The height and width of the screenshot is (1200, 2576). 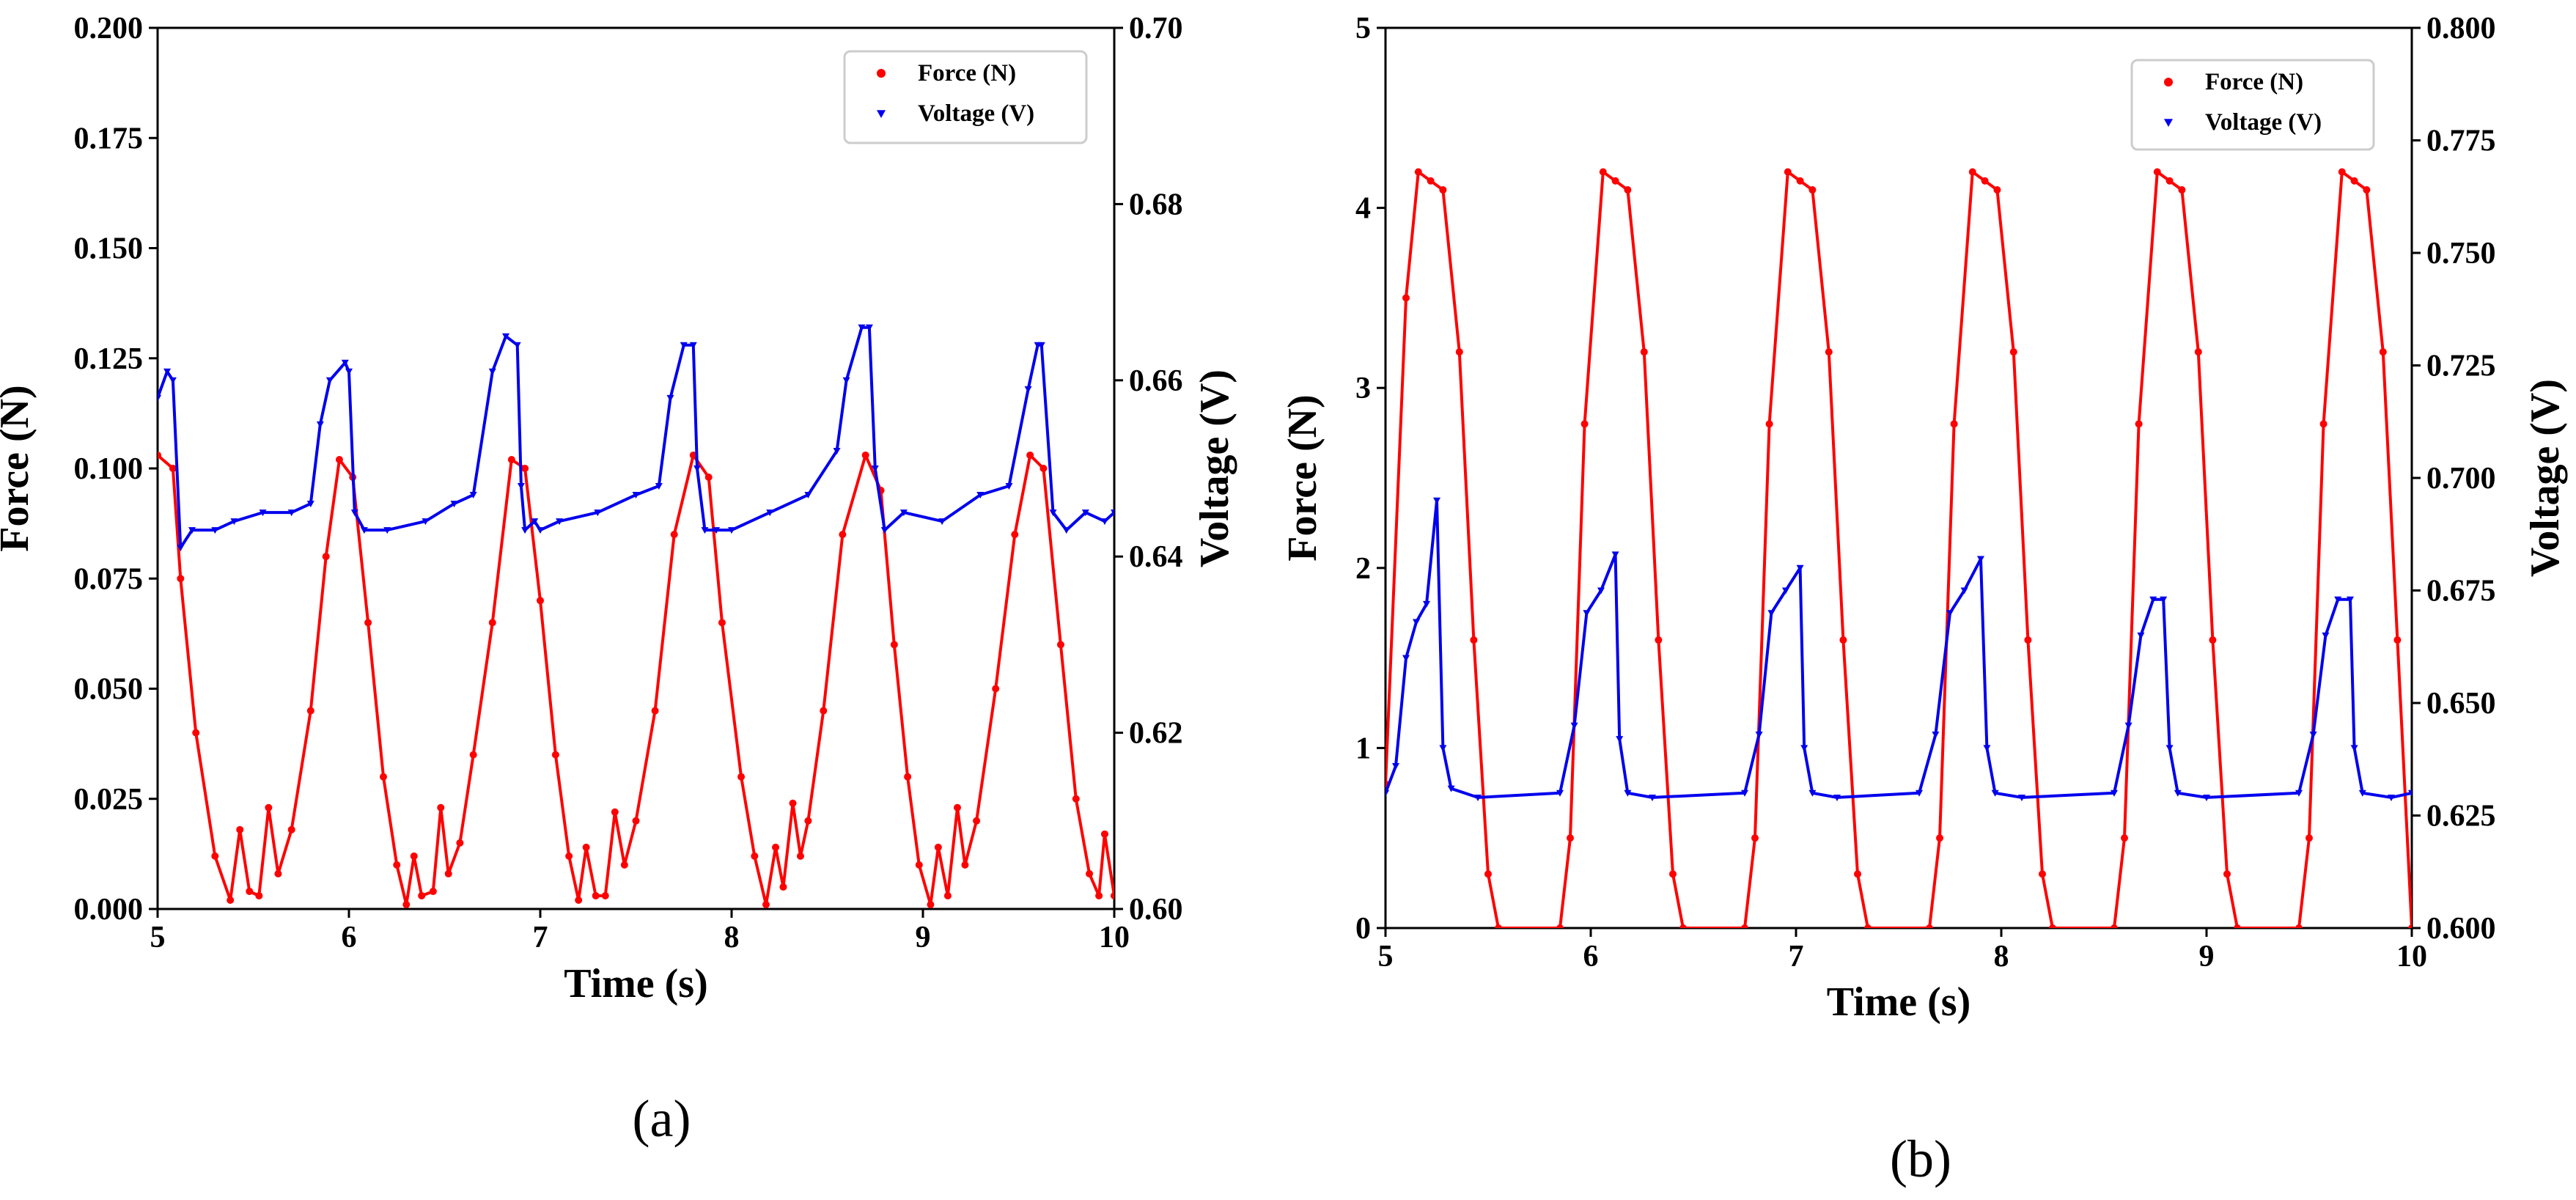 I want to click on x-tick-label: 8, so click(x=732, y=937).